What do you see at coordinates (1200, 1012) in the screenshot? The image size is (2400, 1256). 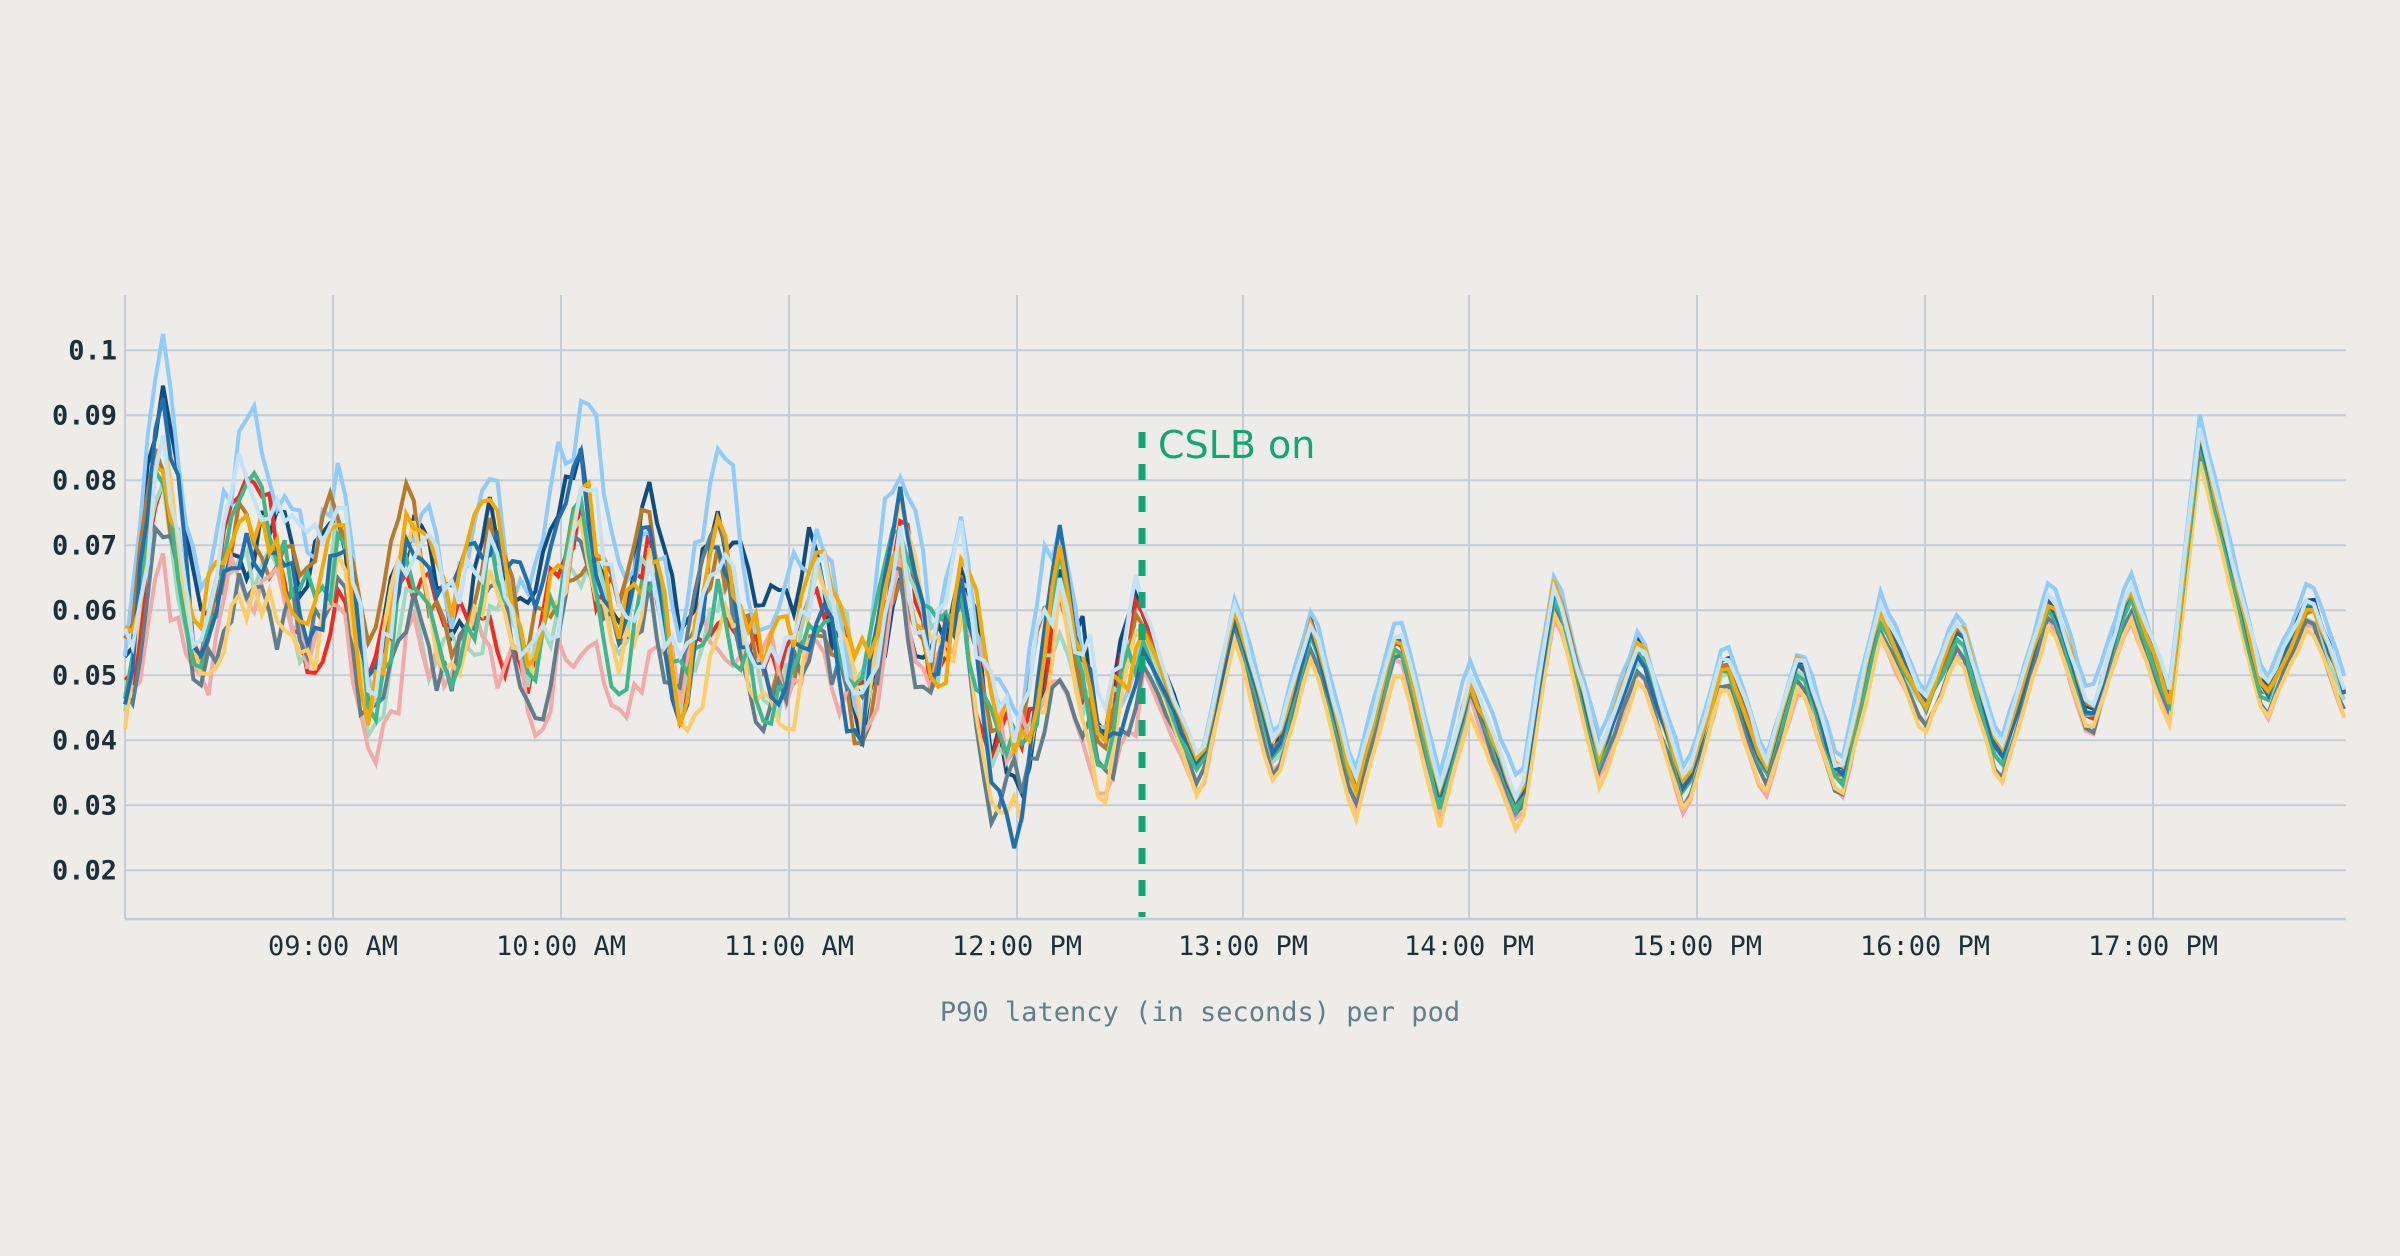 I see `x-axis-label: P90 latency (in seconds) per pod` at bounding box center [1200, 1012].